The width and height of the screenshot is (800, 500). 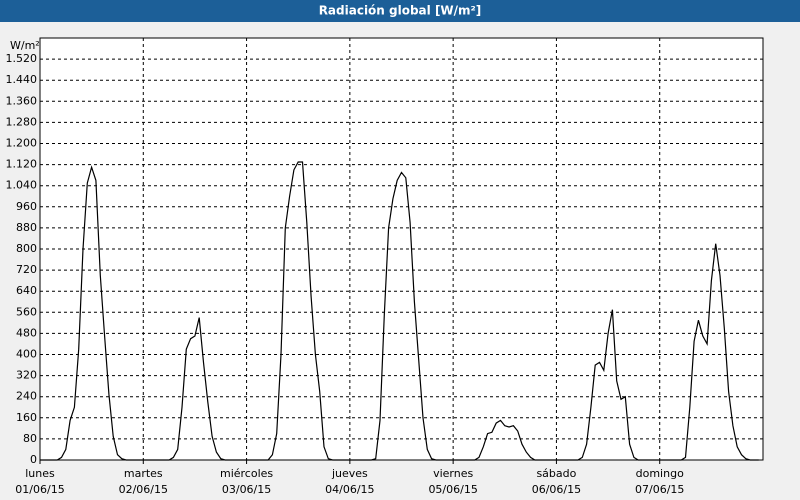 What do you see at coordinates (26, 269) in the screenshot?
I see `y-tick-label: 720` at bounding box center [26, 269].